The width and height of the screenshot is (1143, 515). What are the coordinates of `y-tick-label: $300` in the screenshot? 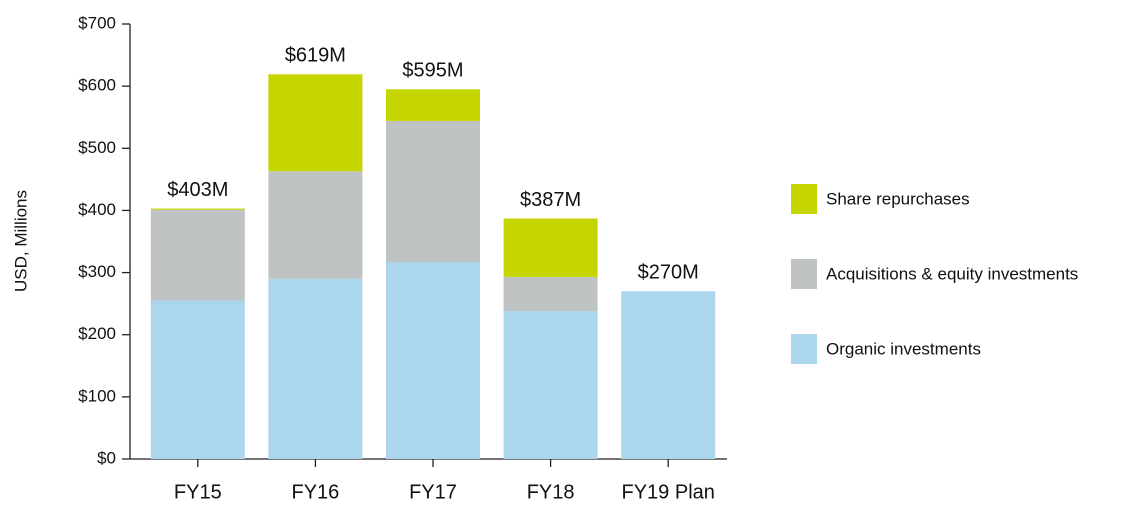 It's located at (97, 271).